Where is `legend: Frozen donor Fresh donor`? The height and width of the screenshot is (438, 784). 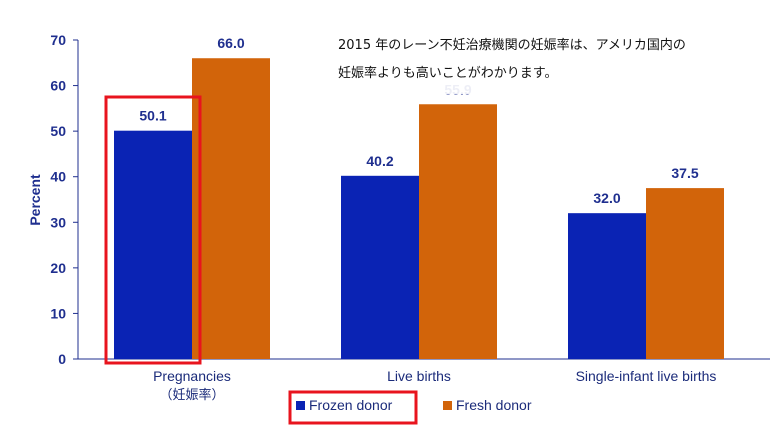
legend: Frozen donor Fresh donor is located at coordinates (414, 405).